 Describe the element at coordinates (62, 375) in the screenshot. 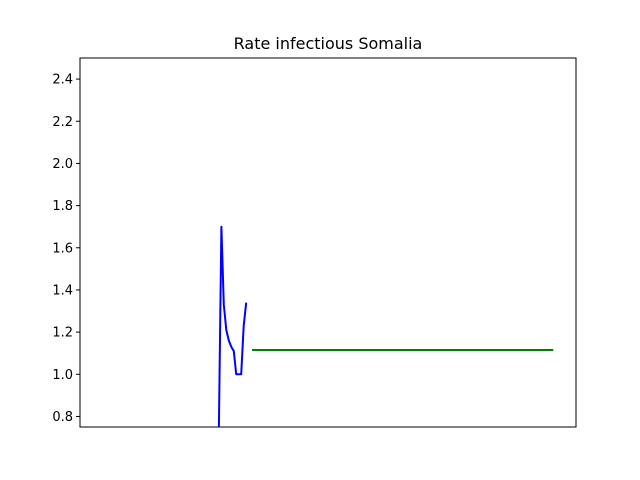

I see `y-tick-label: 1.0` at that location.